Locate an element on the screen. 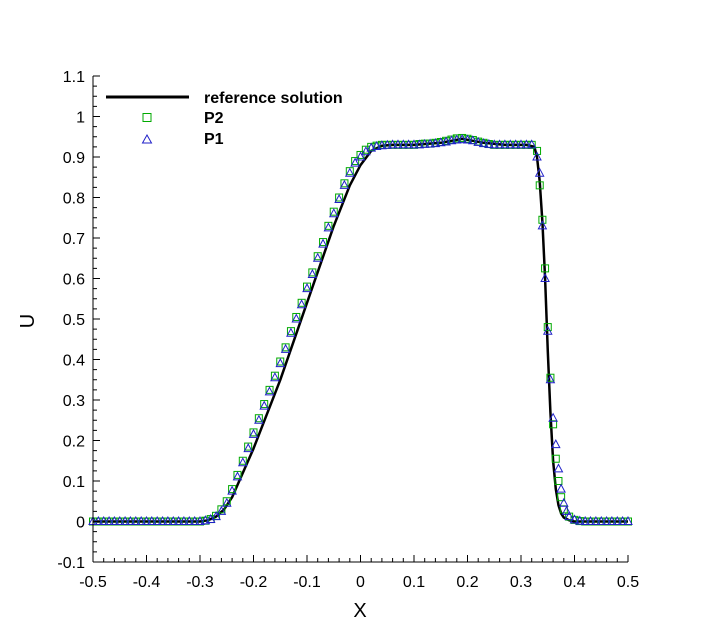 This screenshot has width=713, height=634. y-tick-label: 1 is located at coordinates (80, 118).